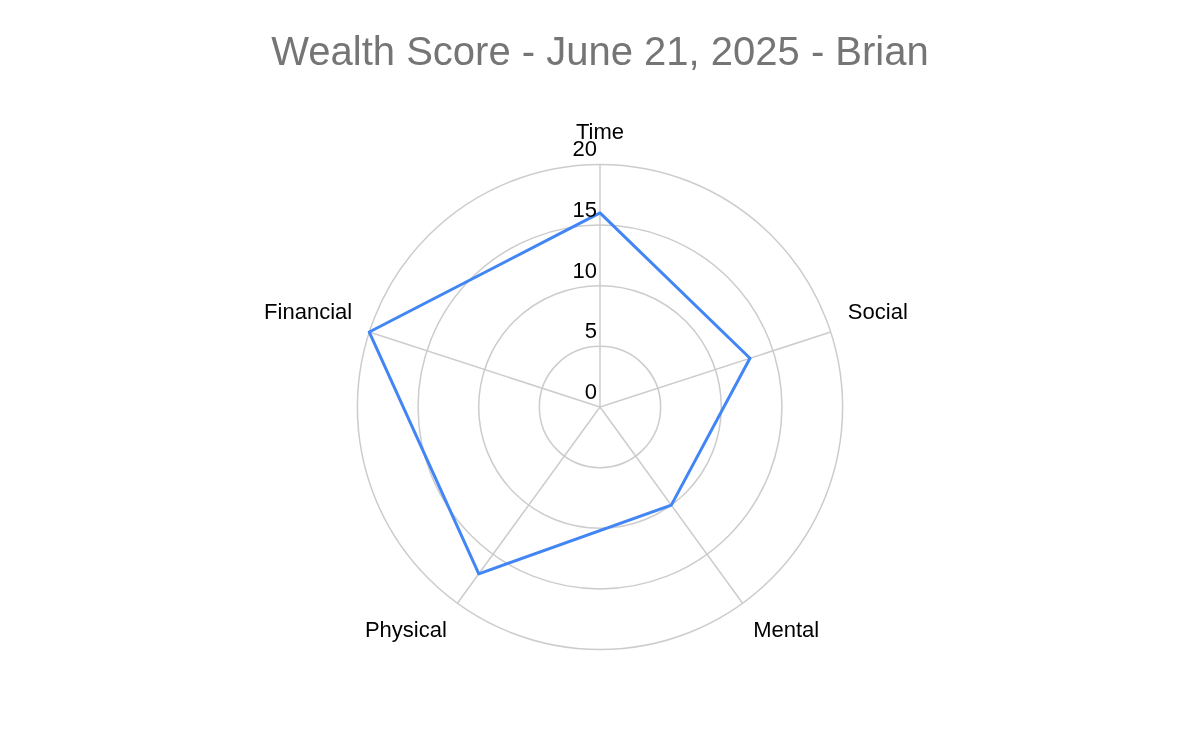 This screenshot has height=742, width=1200. I want to click on y-tick-label: 0, so click(590, 392).